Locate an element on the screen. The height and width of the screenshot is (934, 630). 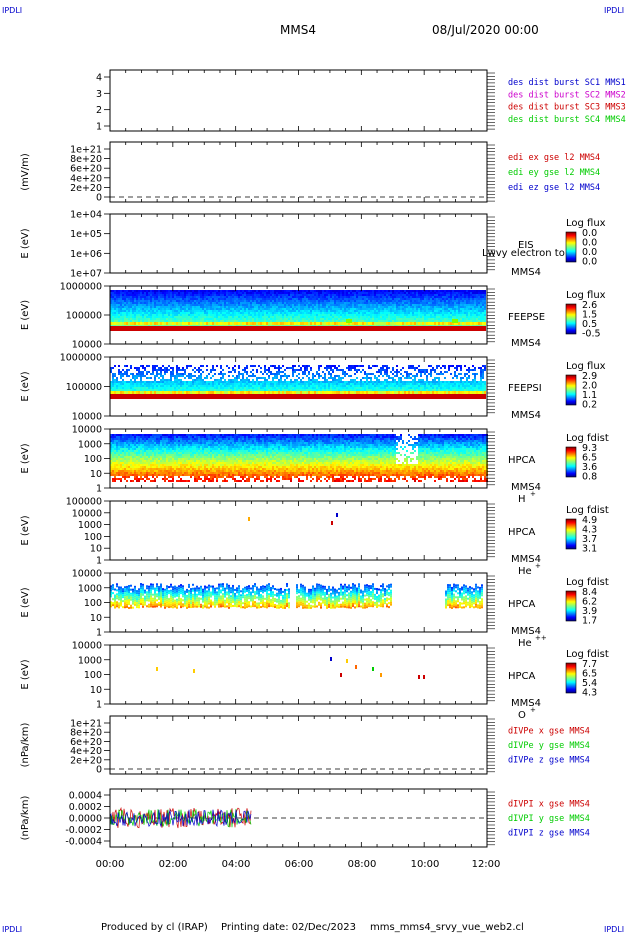
y-tick-label: 1e+06 is located at coordinates (86, 254).